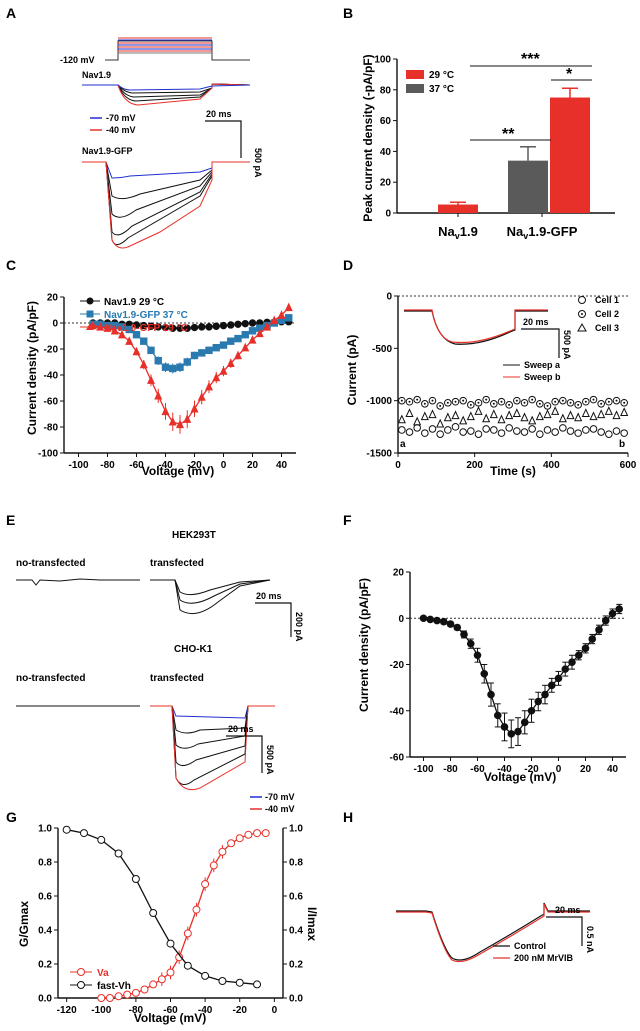  What do you see at coordinates (45, 931) in the screenshot?
I see `y-tick-label: 0.4` at bounding box center [45, 931].